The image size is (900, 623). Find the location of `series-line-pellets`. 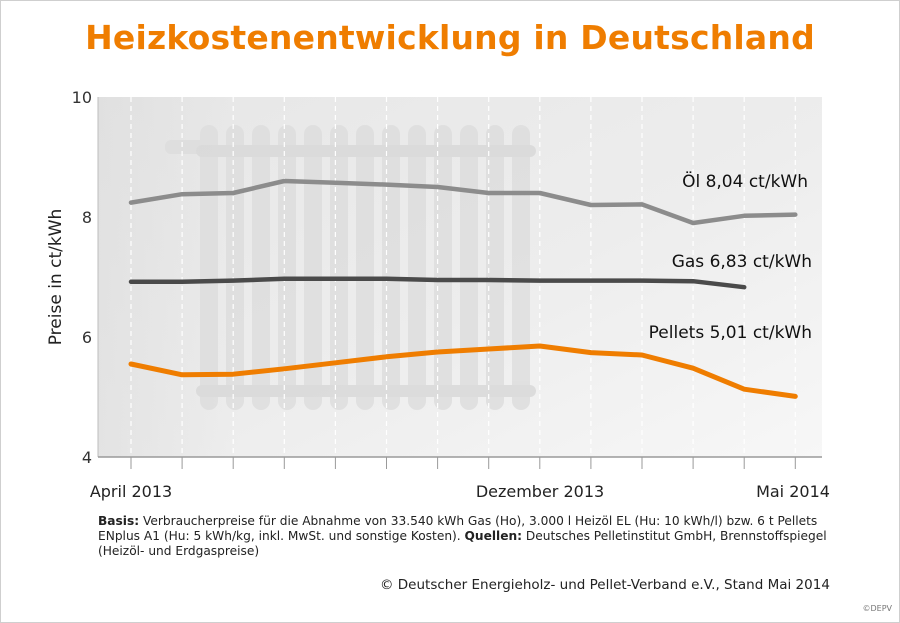

series-line-pellets is located at coordinates (463, 371).